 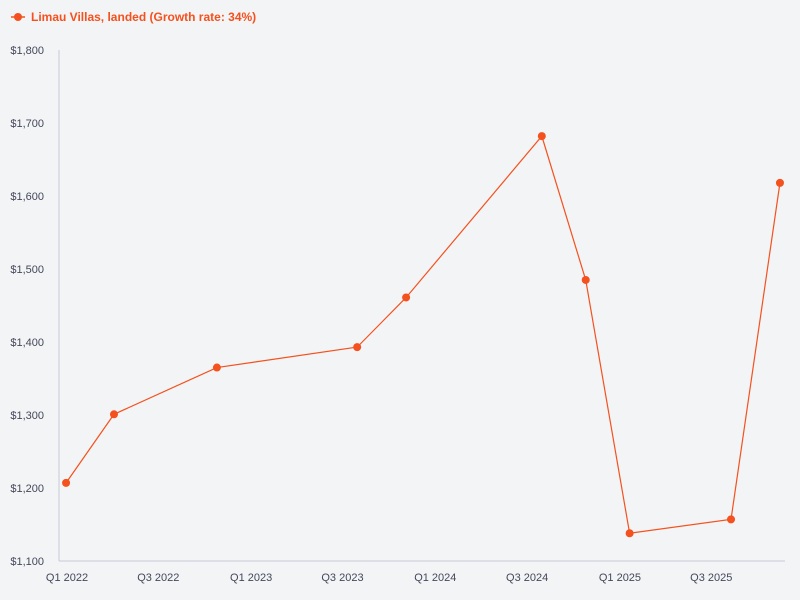 I want to click on y-tick-label: $1,500, so click(x=27, y=270).